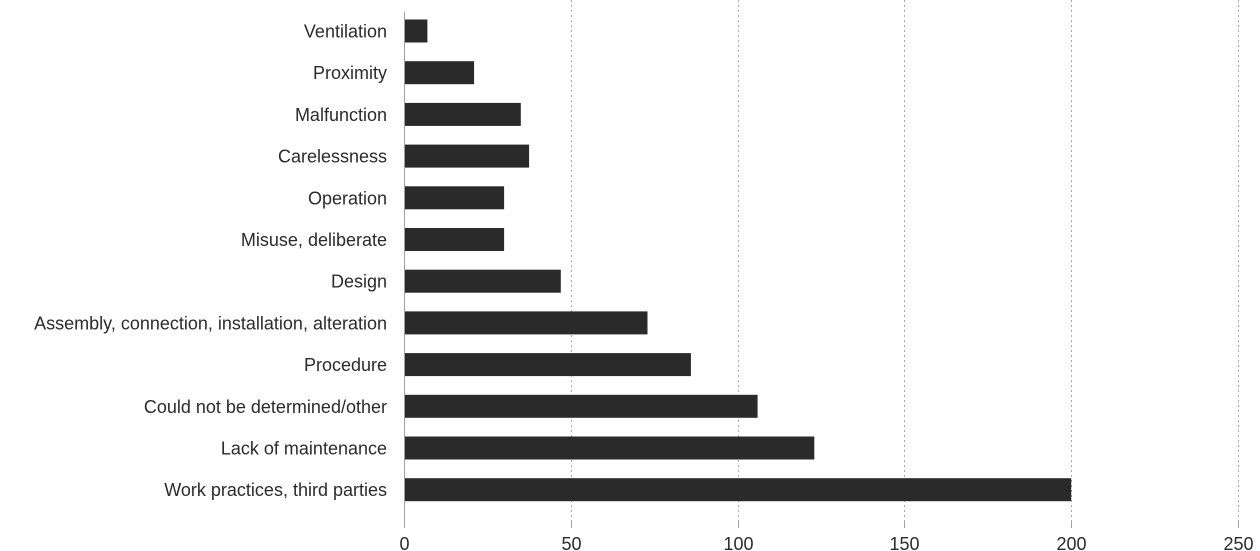  What do you see at coordinates (332, 157) in the screenshot?
I see `category-label: Carelessness` at bounding box center [332, 157].